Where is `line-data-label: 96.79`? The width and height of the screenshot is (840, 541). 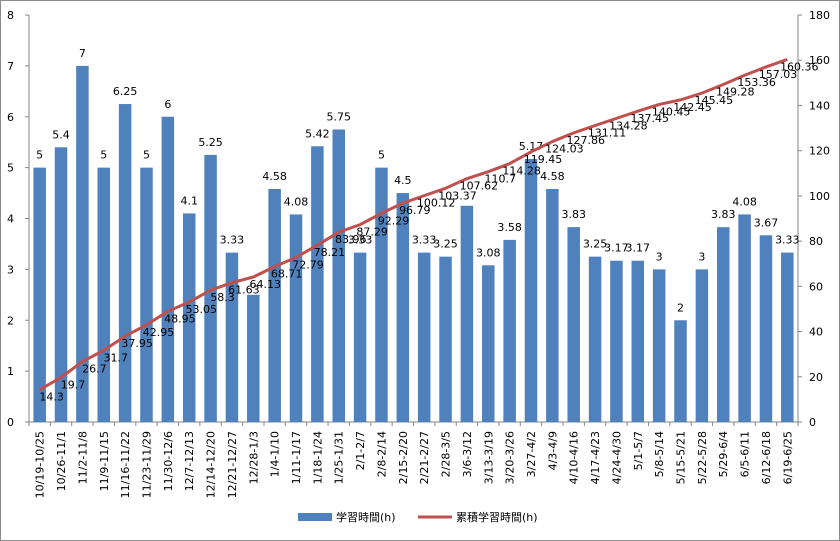 line-data-label: 96.79 is located at coordinates (415, 210).